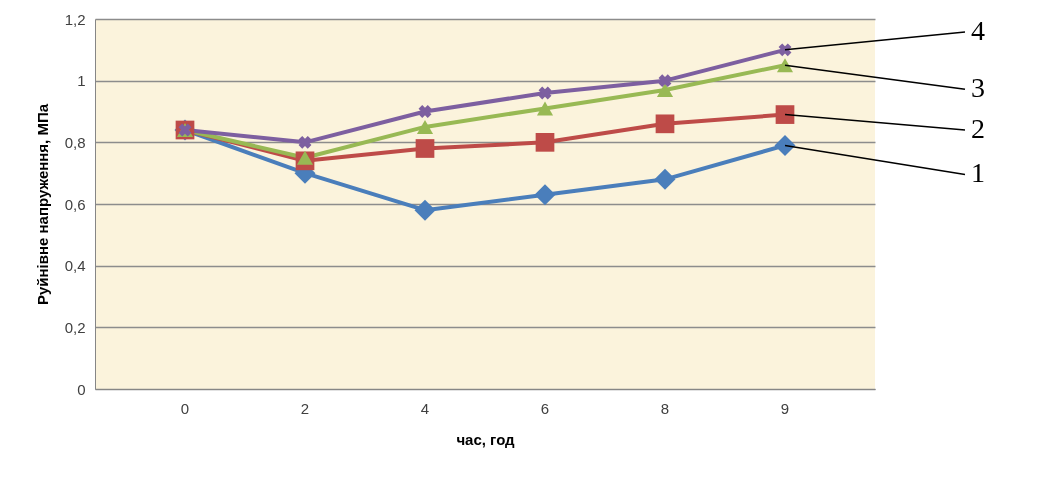  Describe the element at coordinates (486, 439) in the screenshot. I see `x-axis-title: час, год` at that location.